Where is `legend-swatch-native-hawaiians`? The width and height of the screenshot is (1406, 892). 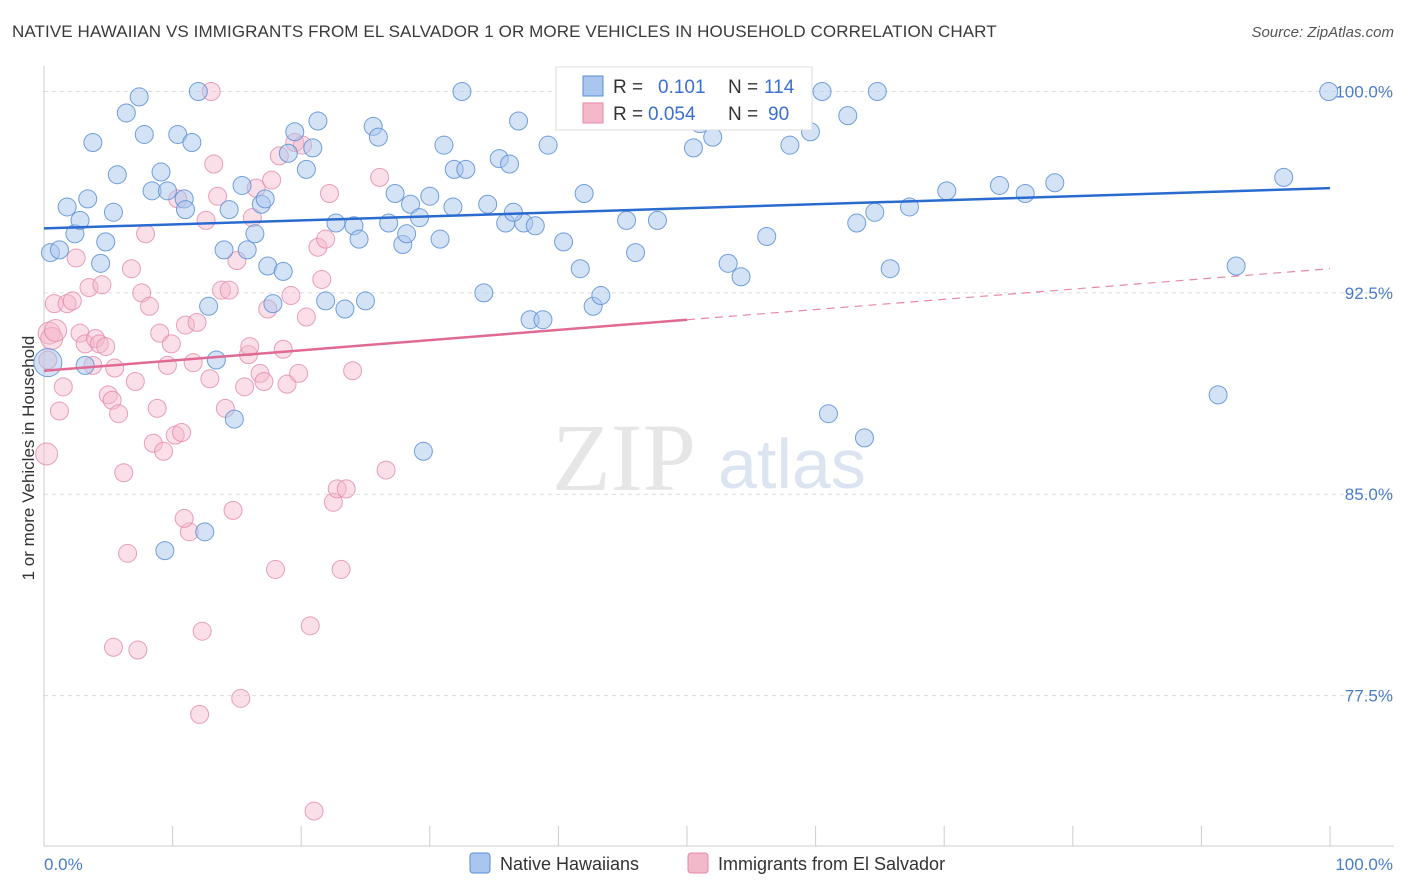 legend-swatch-native-hawaiians is located at coordinates (480, 863).